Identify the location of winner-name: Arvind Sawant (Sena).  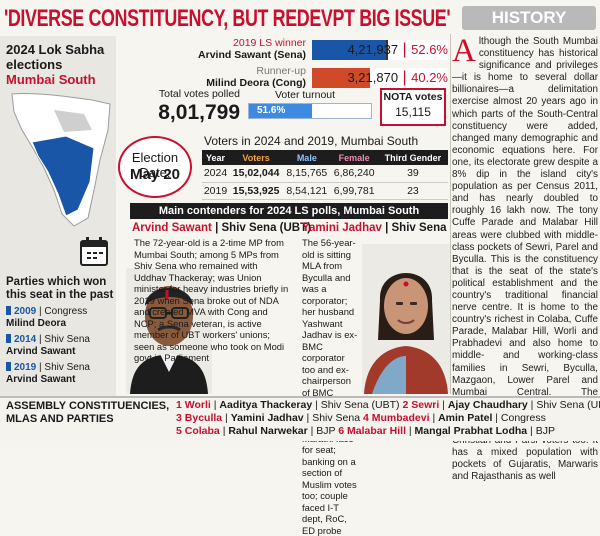
(252, 55).